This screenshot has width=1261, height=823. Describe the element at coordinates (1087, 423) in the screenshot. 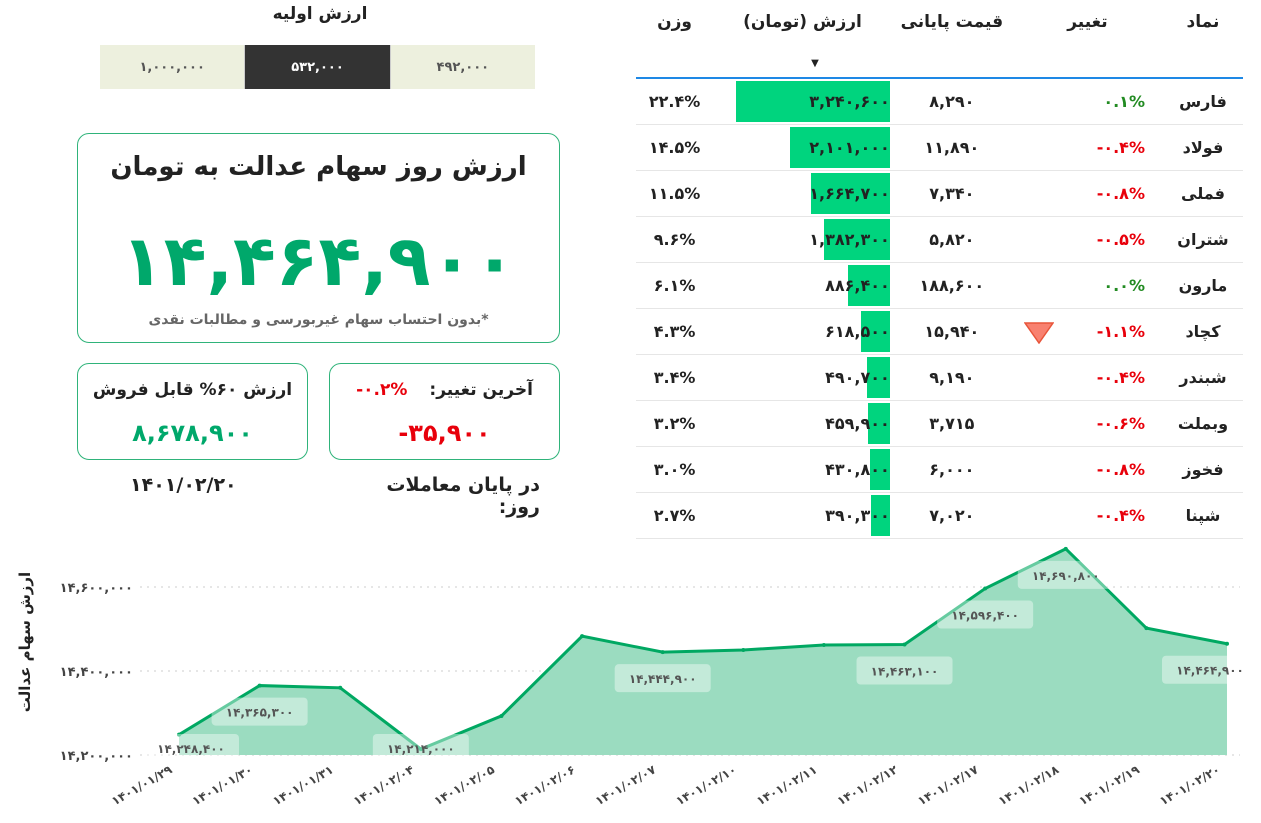

I see `change-cell: -۰.۶%` at that location.